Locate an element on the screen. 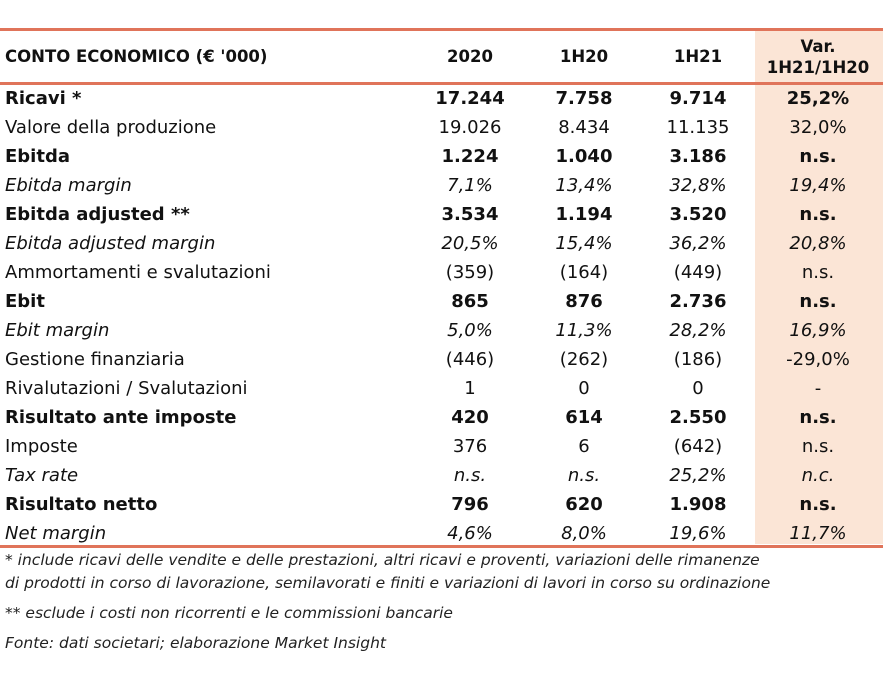 This screenshot has height=687, width=883. table-row: Ebitda 1.224 1.040 3.186 n.s. is located at coordinates (441, 156).